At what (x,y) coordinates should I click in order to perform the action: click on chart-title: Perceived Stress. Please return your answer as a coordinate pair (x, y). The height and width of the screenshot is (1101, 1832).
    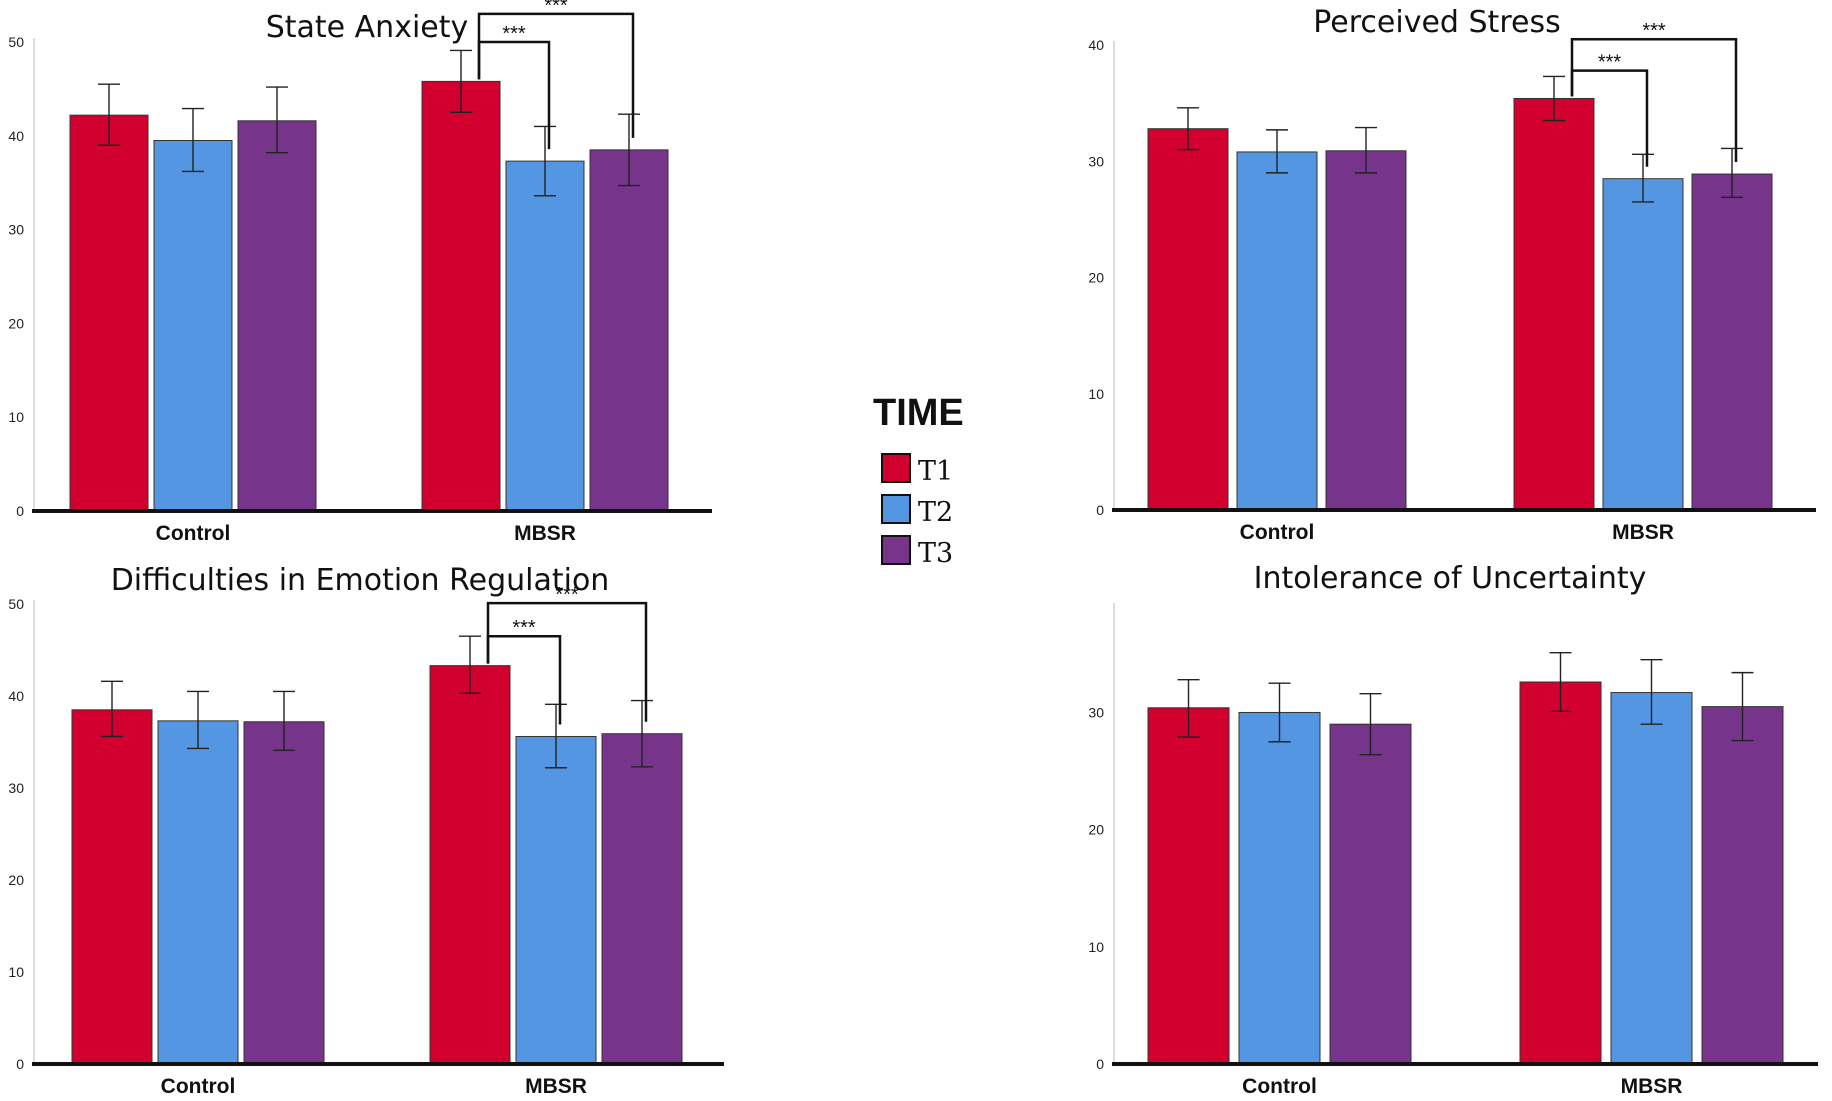
    Looking at the image, I should click on (1436, 22).